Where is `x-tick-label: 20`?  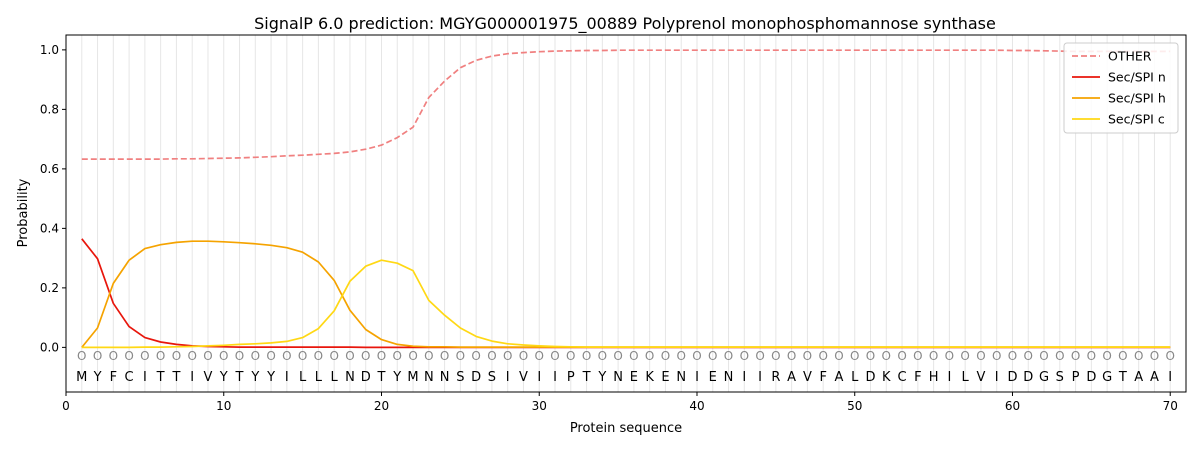 x-tick-label: 20 is located at coordinates (381, 406).